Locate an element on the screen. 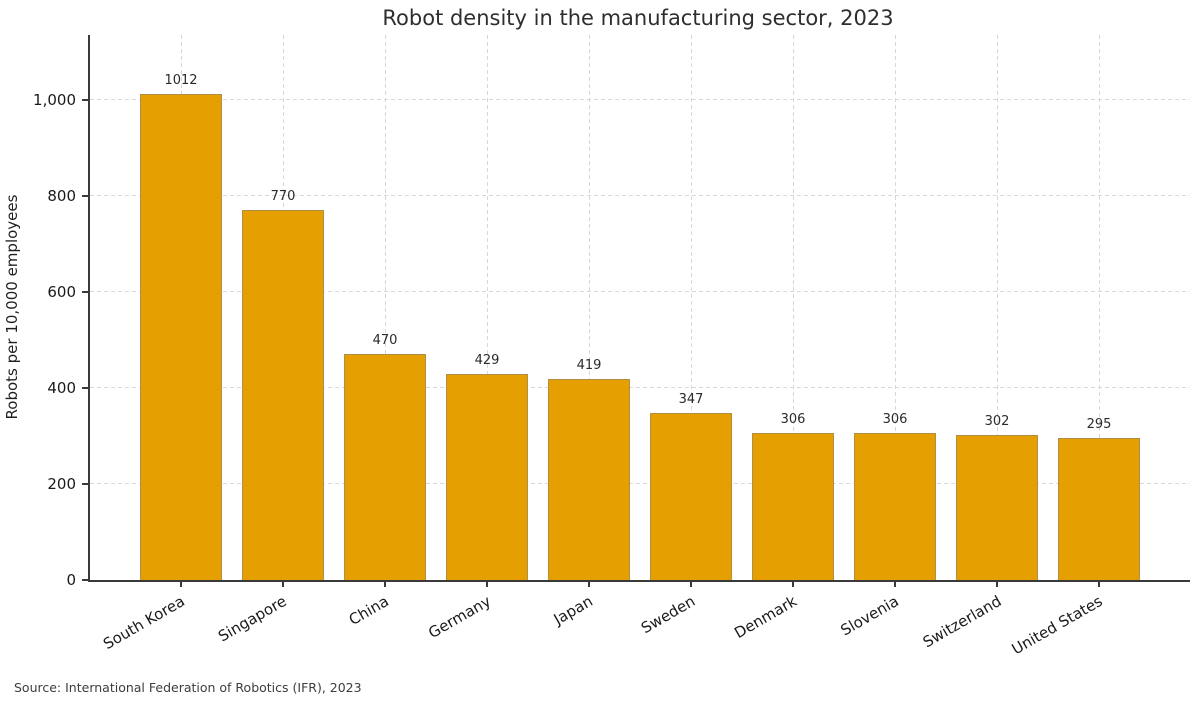 The height and width of the screenshot is (705, 1200). bar-slovenia is located at coordinates (895, 506).